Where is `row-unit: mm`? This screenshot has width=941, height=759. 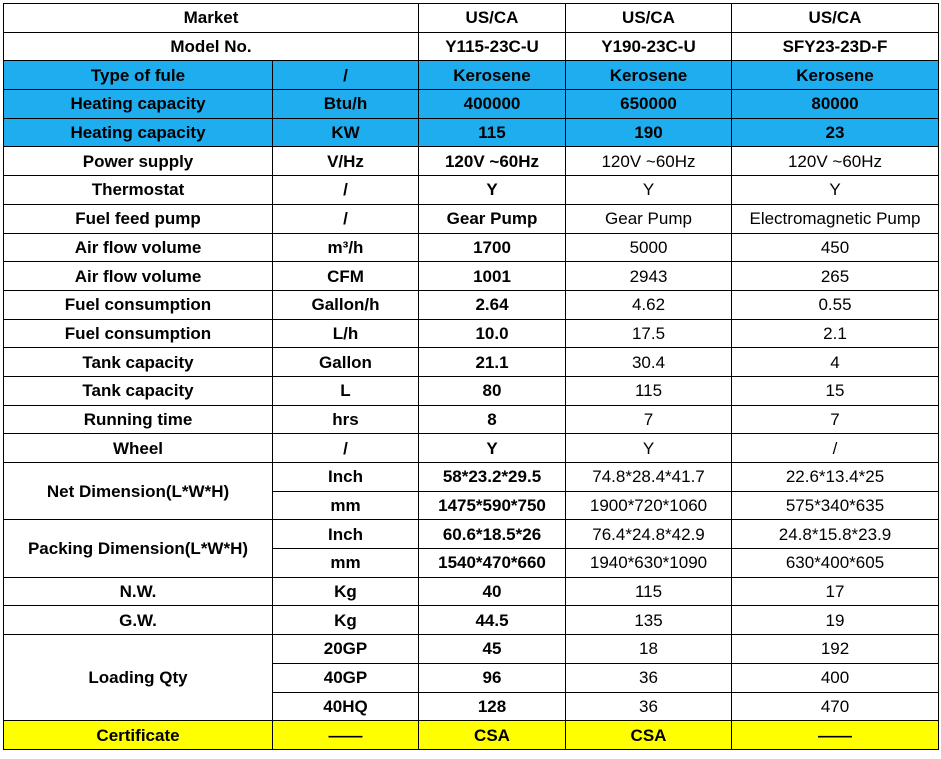 row-unit: mm is located at coordinates (345, 563).